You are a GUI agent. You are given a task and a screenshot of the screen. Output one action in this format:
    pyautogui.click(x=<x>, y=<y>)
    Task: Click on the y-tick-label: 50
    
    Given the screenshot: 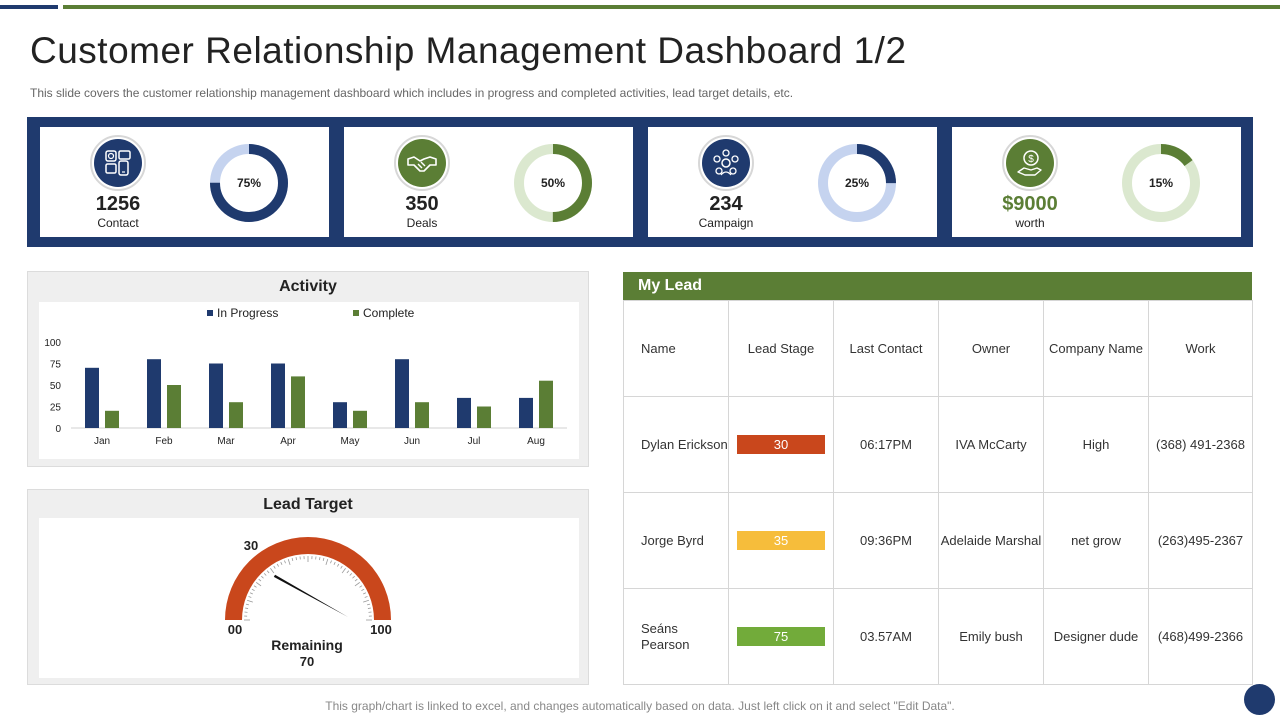 What is the action you would take?
    pyautogui.click(x=56, y=386)
    